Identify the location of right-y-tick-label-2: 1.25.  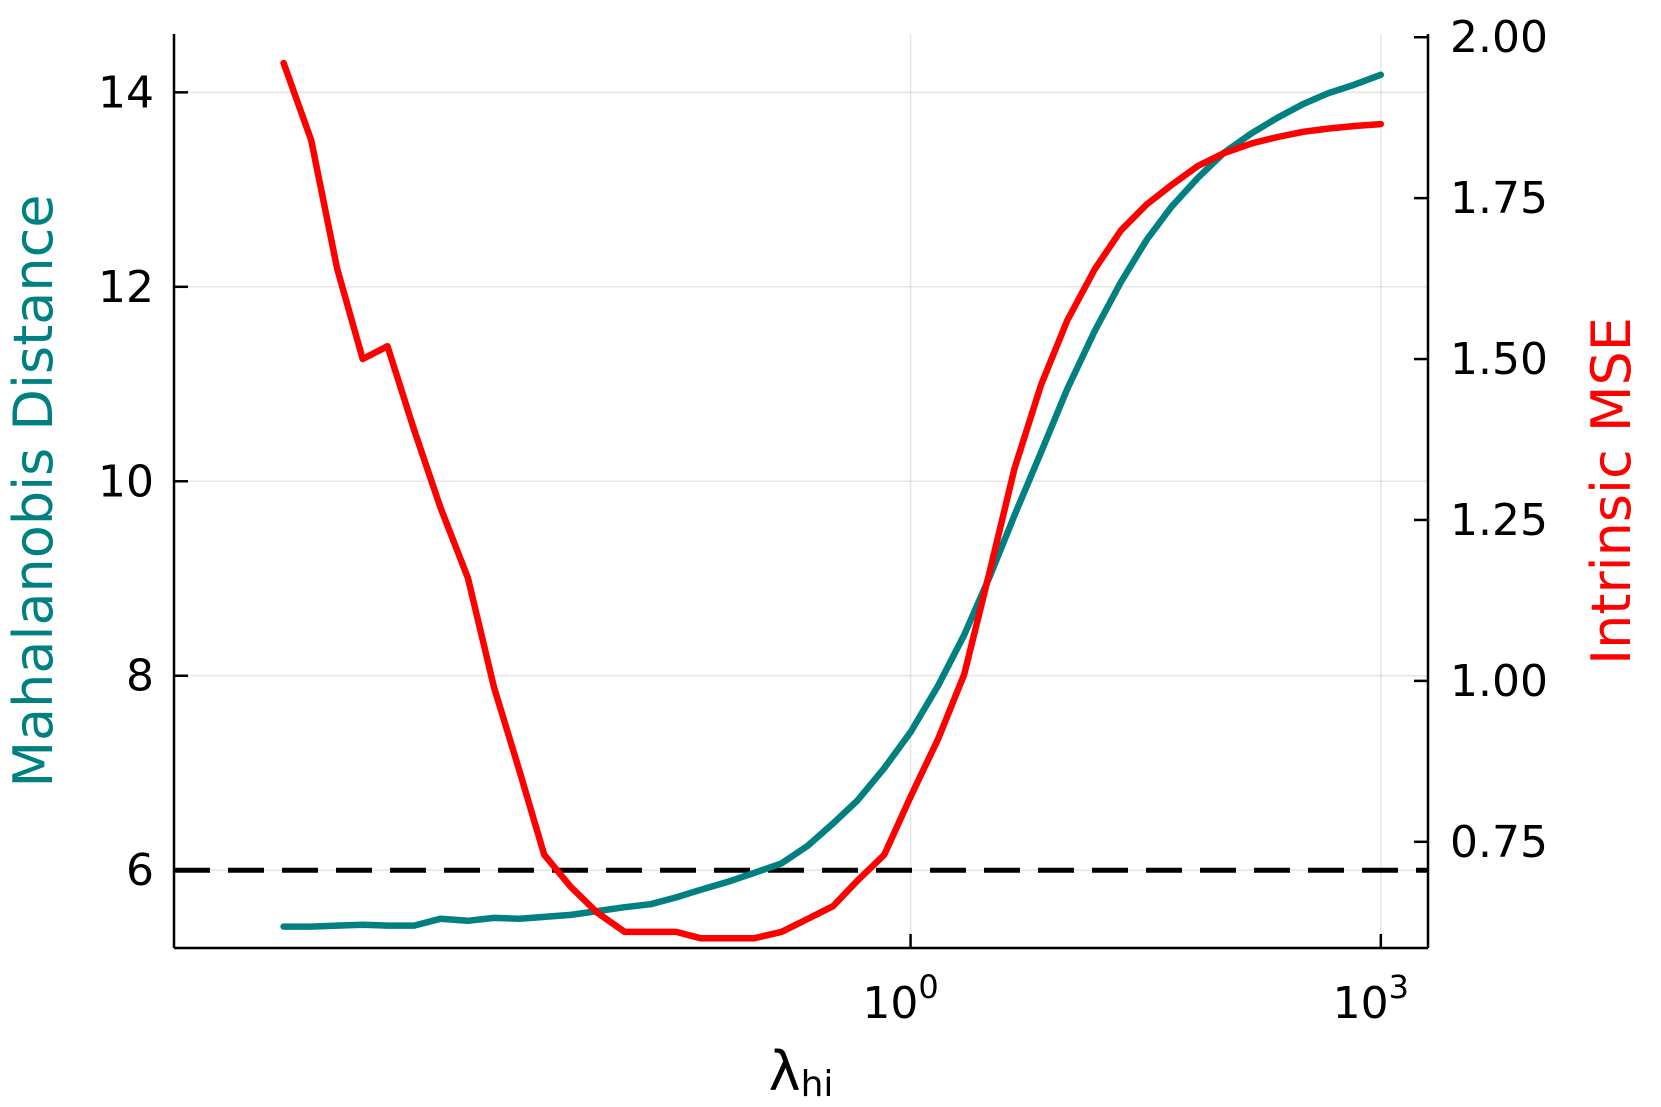
(1499, 520).